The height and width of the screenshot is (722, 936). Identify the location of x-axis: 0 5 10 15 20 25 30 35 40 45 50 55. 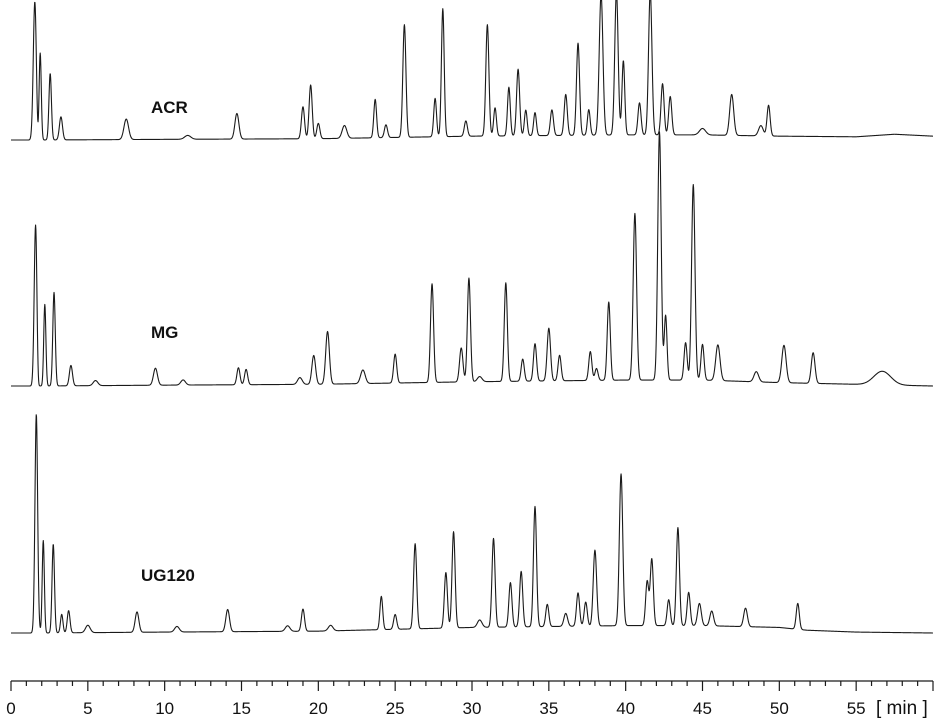
(470, 699).